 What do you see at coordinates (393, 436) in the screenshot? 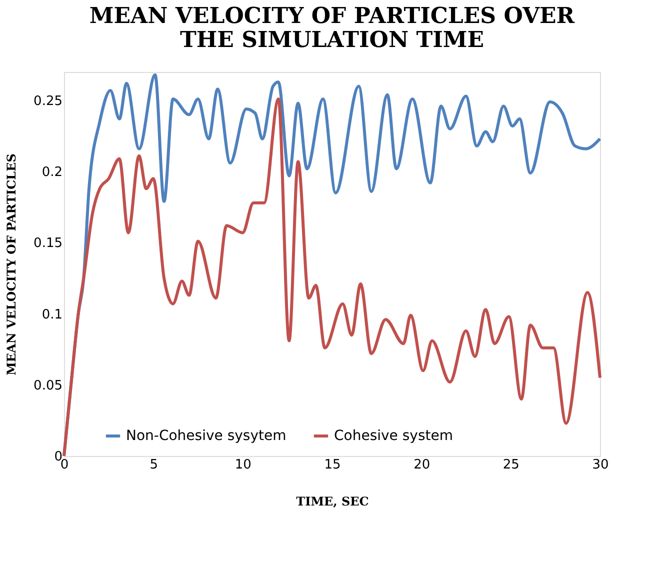
I see `legend-label: Cohesive system` at bounding box center [393, 436].